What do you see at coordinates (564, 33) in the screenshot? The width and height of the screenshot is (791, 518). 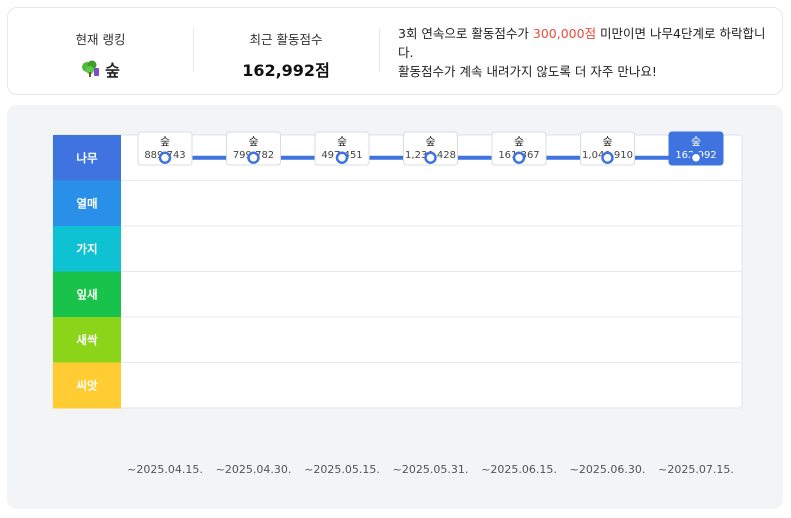 I see `notice-threshold: 300,000점` at bounding box center [564, 33].